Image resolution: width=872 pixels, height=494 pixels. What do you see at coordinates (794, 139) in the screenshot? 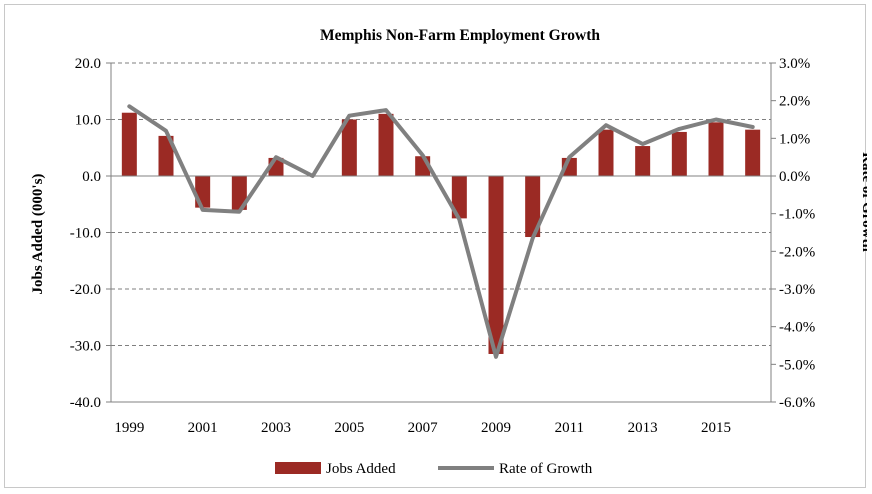
I see `y-right-tick-label: 1.0%` at bounding box center [794, 139].